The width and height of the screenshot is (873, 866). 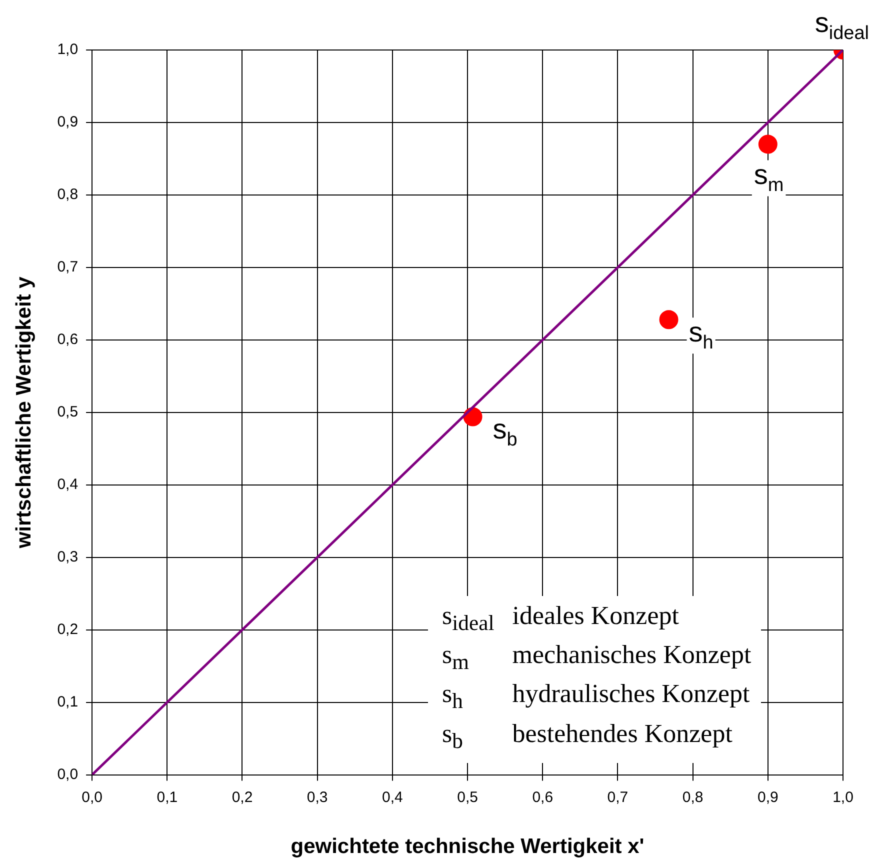 I want to click on x-tick-label: 0,6, so click(x=543, y=797).